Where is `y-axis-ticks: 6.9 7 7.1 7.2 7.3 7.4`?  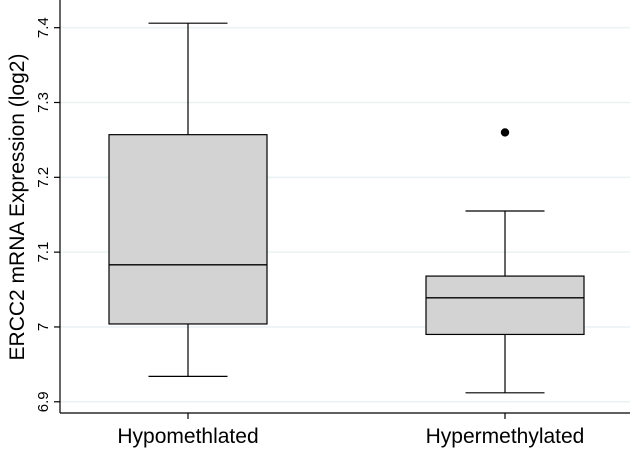
y-axis-ticks: 6.9 7 7.1 7.2 7.3 7.4 is located at coordinates (47, 214).